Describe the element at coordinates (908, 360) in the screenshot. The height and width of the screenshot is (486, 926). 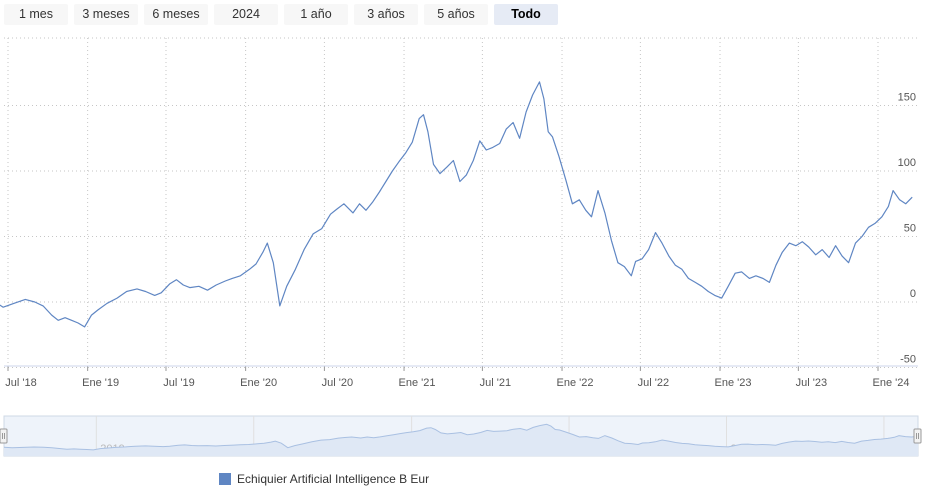
I see `y-tick-label: -50` at that location.